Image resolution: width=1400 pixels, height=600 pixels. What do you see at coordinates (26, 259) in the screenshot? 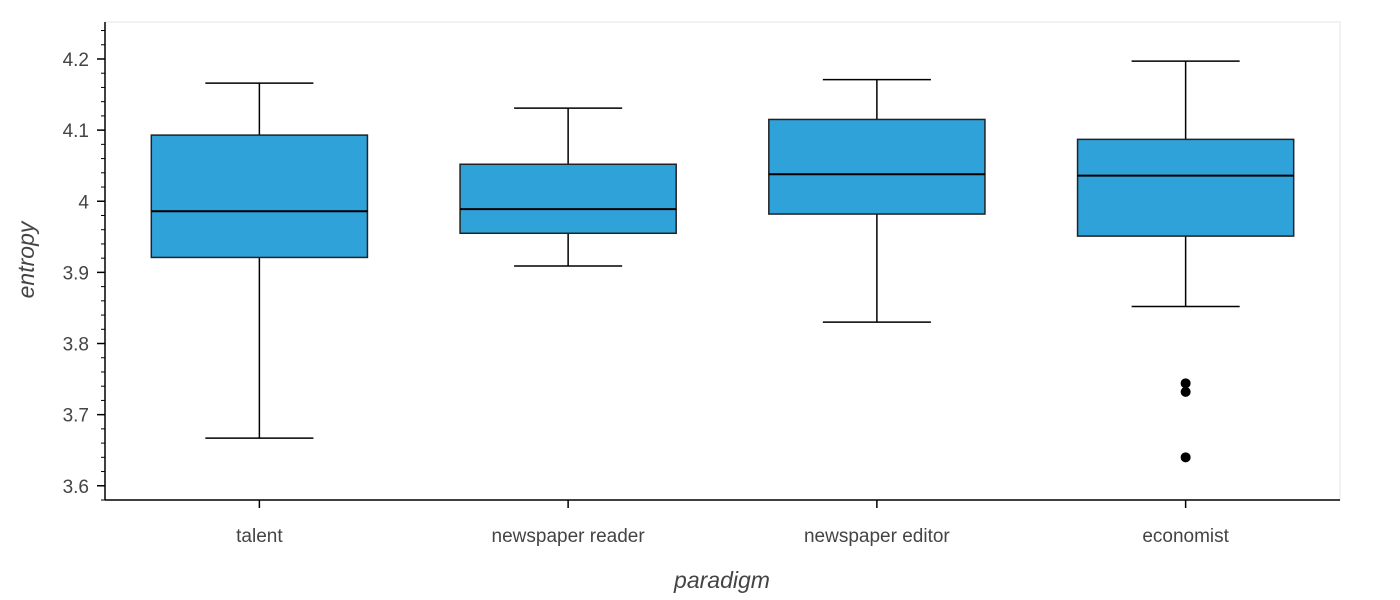
I see `y-axis-label: entropy` at bounding box center [26, 259].